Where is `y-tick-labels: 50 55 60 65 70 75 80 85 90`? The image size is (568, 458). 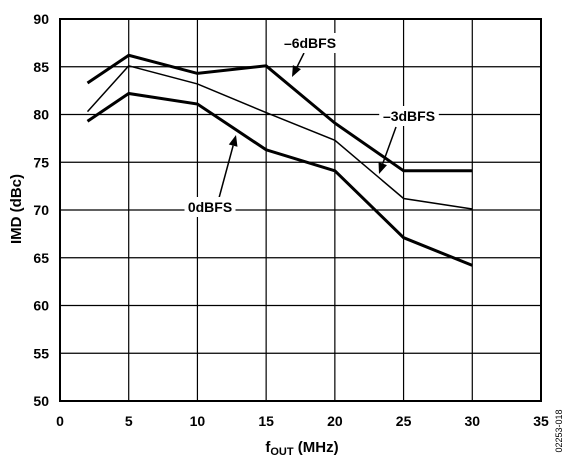 y-tick-labels: 50 55 60 65 70 75 80 85 90 is located at coordinates (41, 210).